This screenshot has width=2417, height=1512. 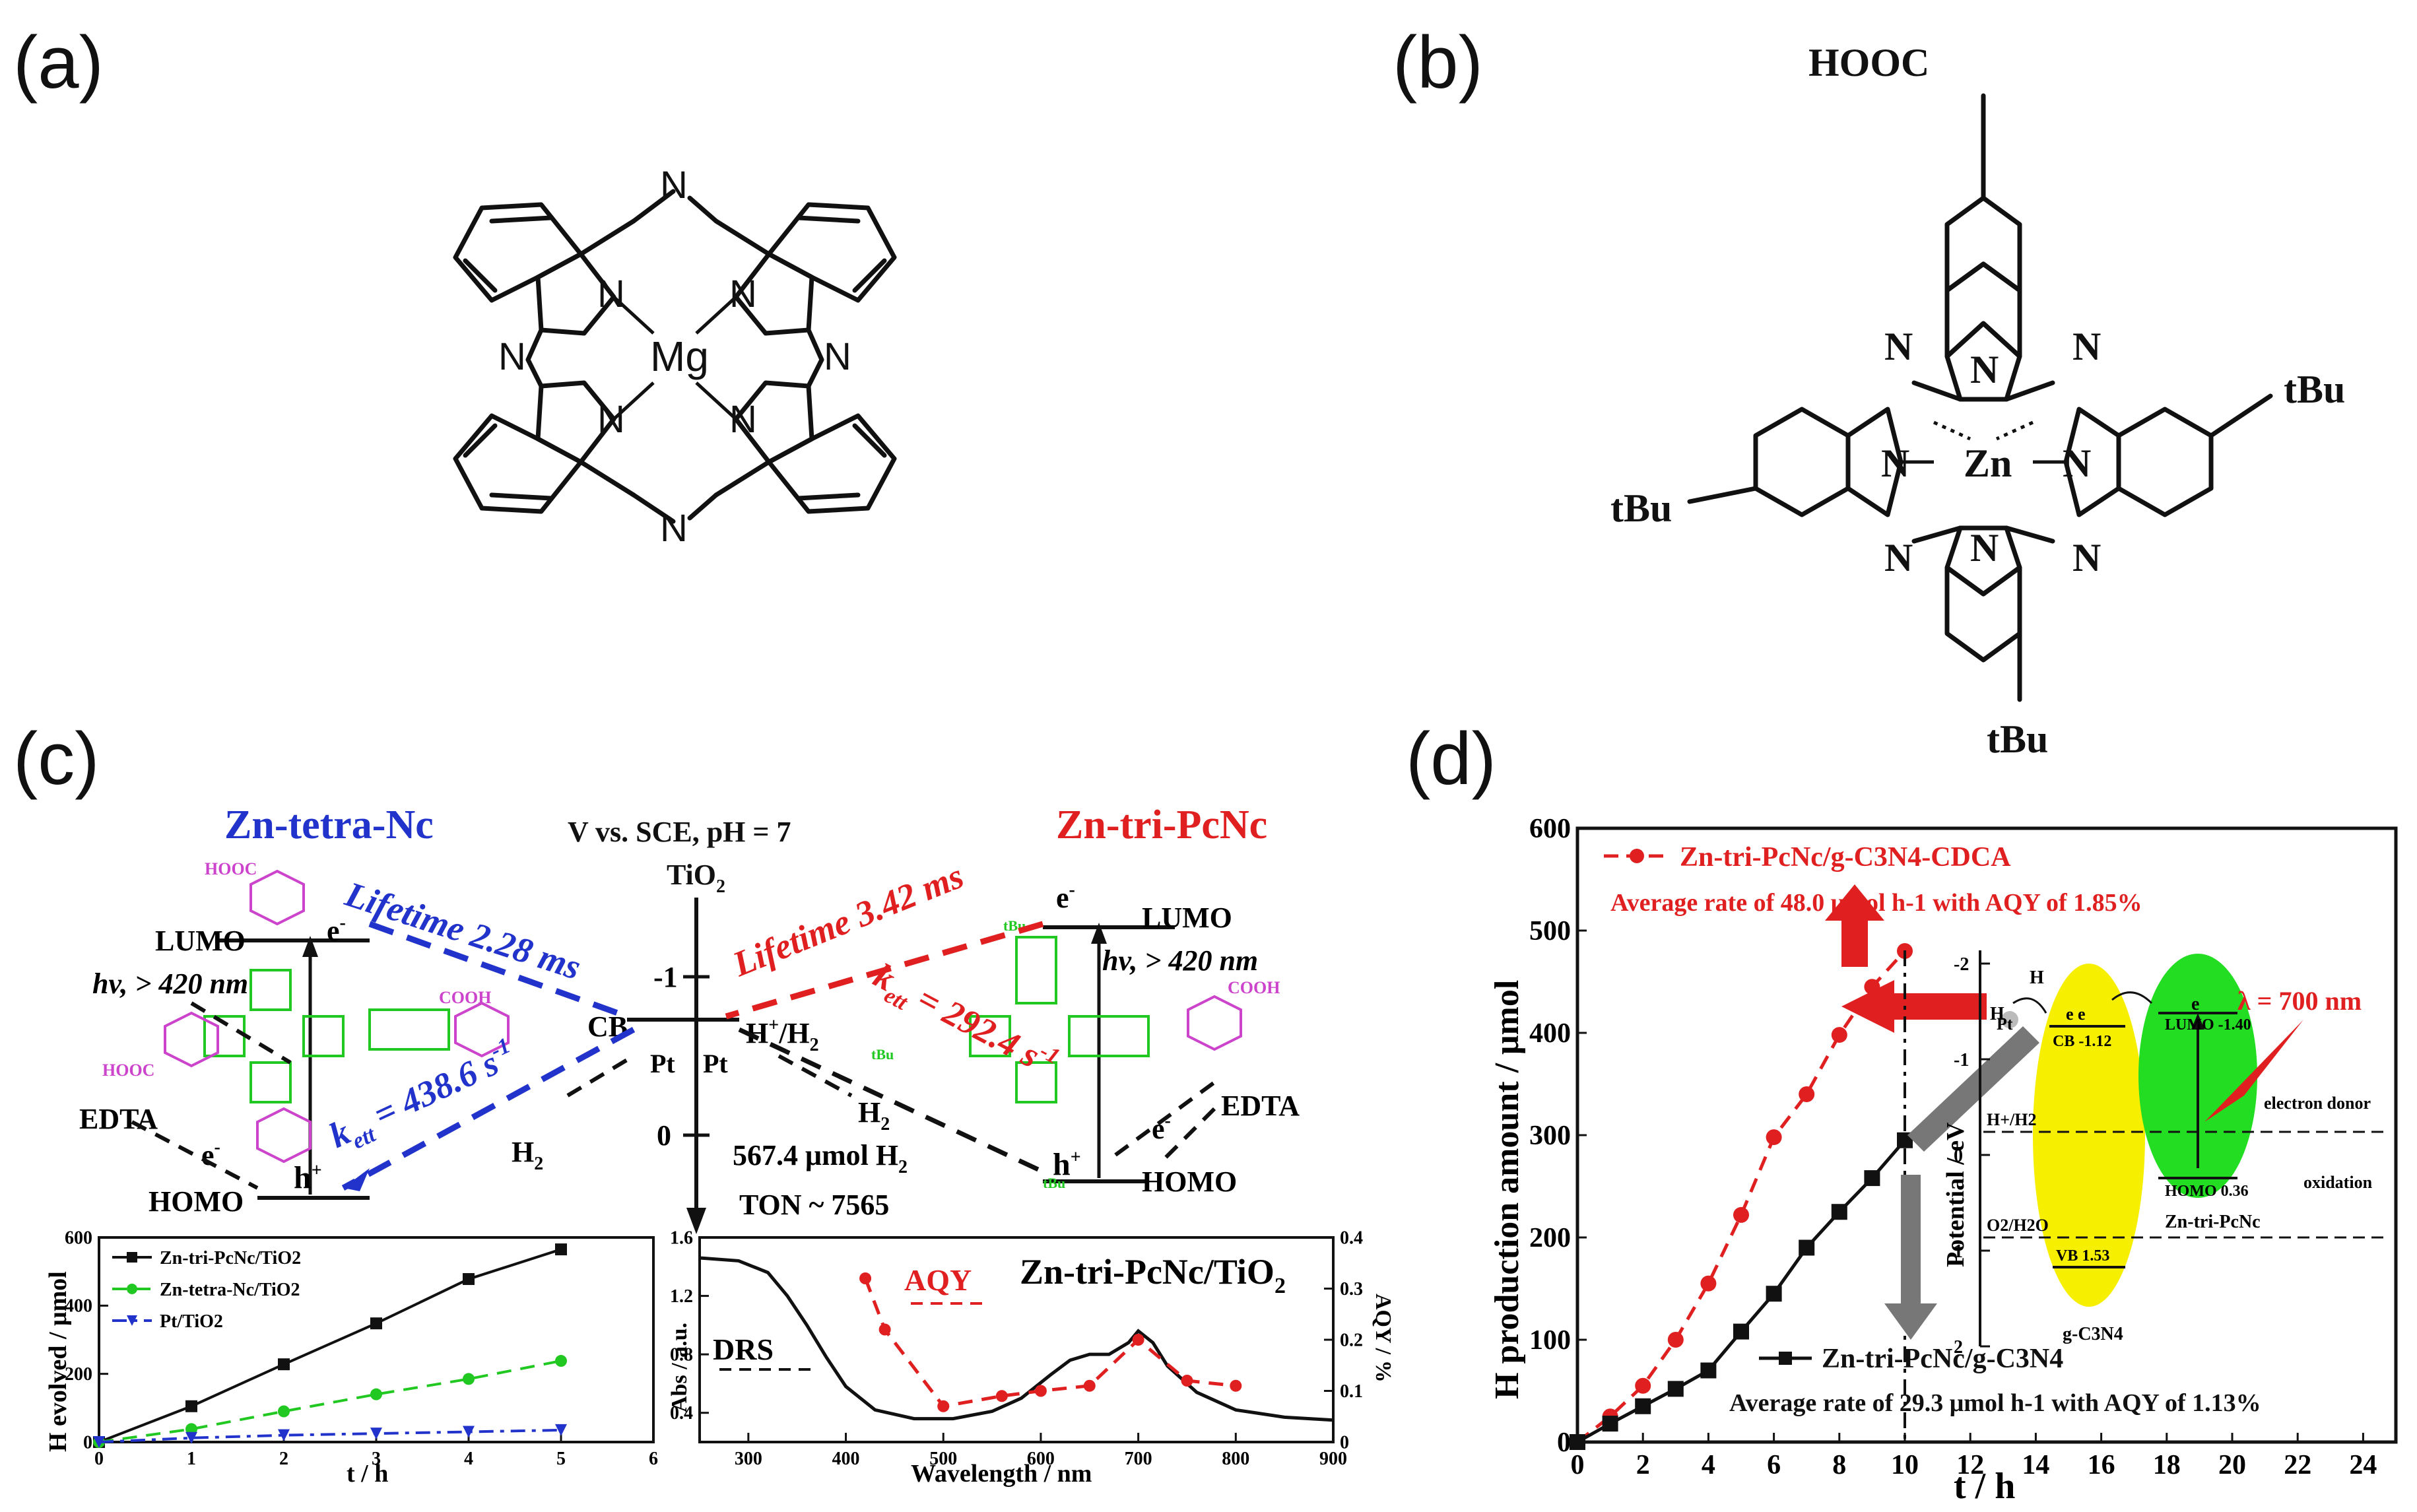 I want to click on y-tick-label: 500, so click(x=1550, y=931).